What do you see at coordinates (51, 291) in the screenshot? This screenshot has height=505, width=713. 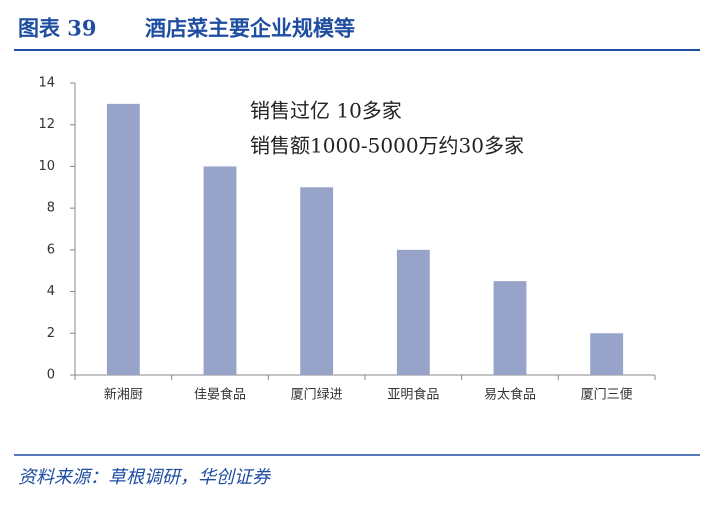 I see `y-tick-label: 4` at bounding box center [51, 291].